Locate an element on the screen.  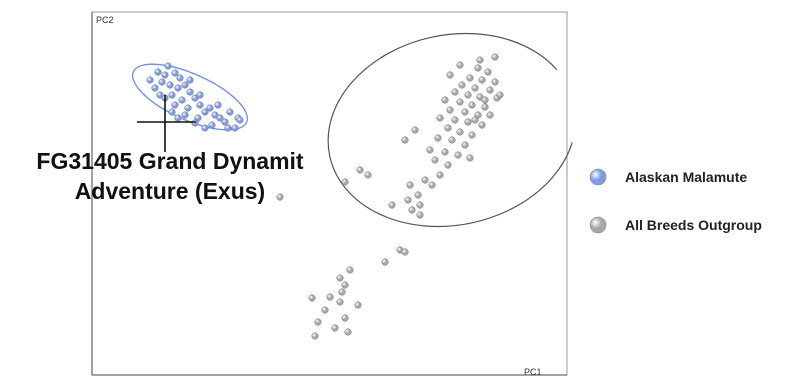
x-axis-label: PC1 is located at coordinates (533, 372).